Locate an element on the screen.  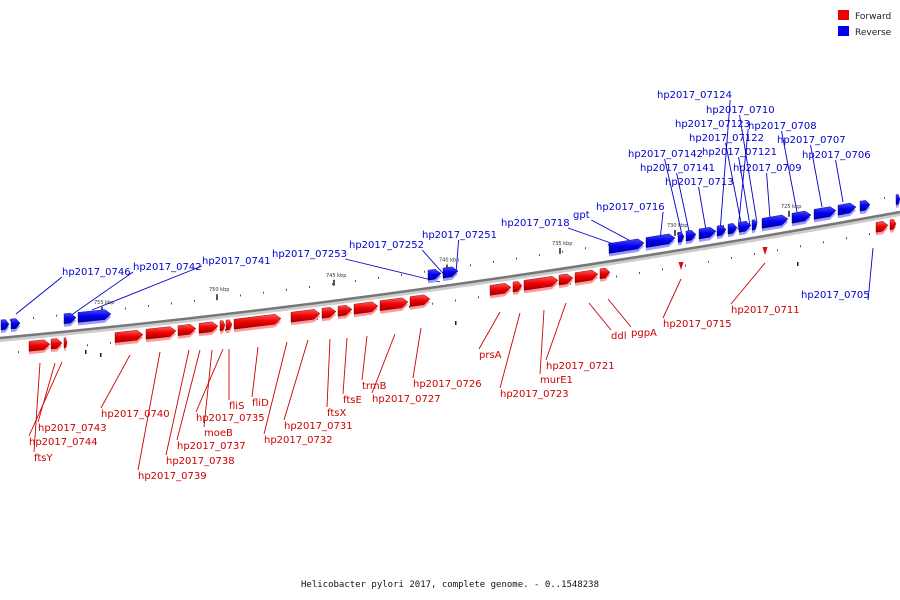
gene-label-hp2017-0706: hp2017_0706 is located at coordinates (836, 155).